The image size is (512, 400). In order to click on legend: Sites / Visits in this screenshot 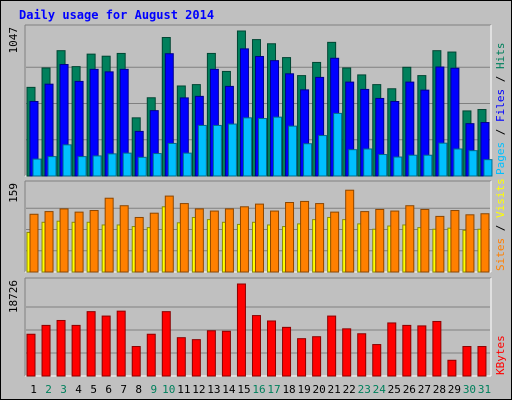, I will do `click(500, 224)`.